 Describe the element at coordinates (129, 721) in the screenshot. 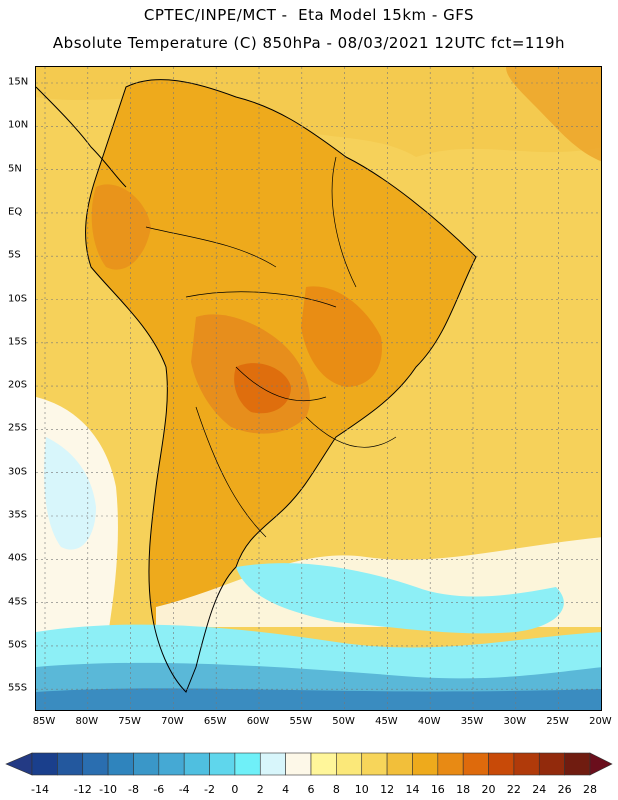

I see `lon-label: 75W` at that location.